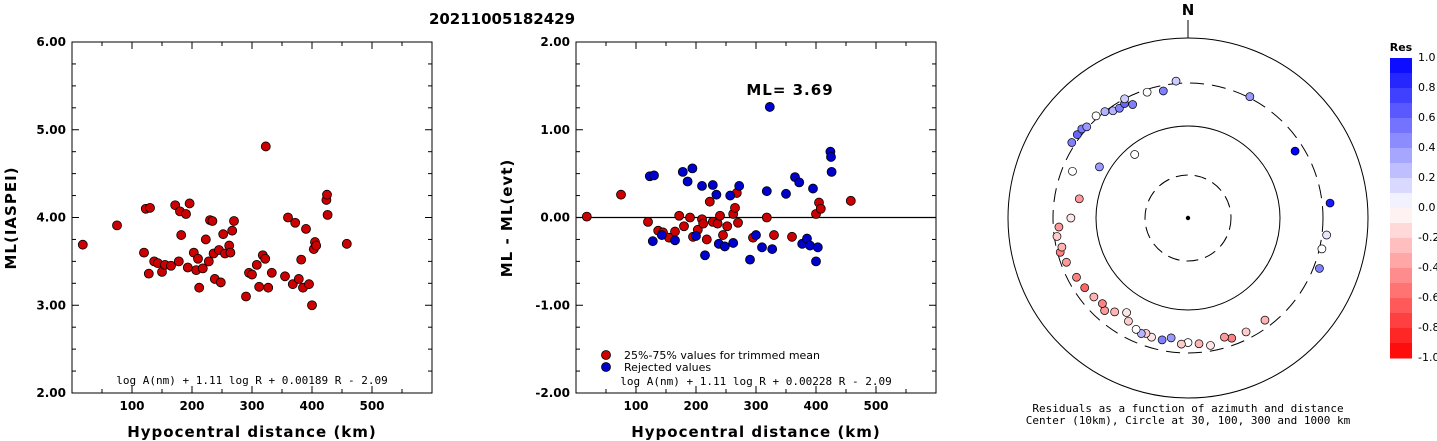 This screenshot has height=441, width=1437. I want to click on colorbar-tick-label: 0.4, so click(1427, 147).